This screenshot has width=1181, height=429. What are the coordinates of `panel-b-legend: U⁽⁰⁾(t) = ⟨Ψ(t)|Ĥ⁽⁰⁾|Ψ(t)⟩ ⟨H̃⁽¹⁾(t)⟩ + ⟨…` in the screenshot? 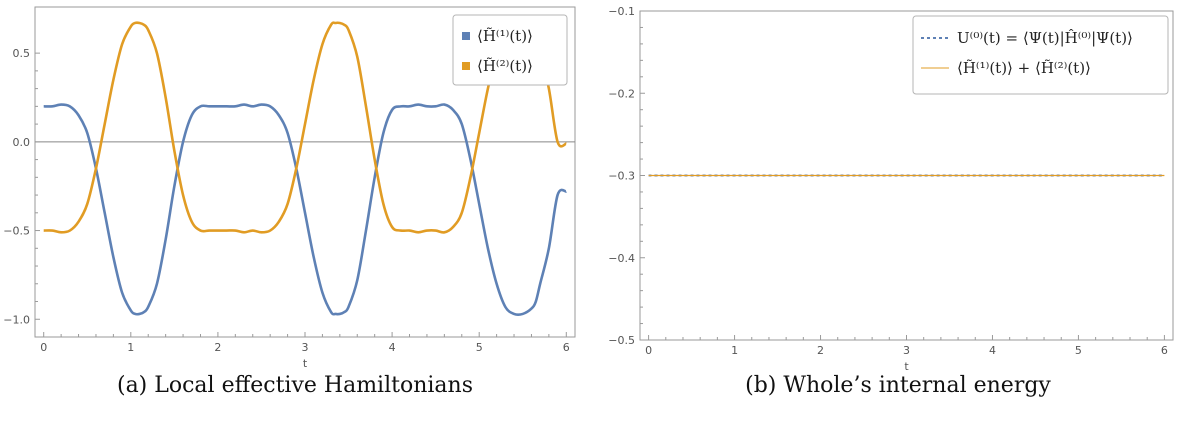 It's located at (1040, 55).